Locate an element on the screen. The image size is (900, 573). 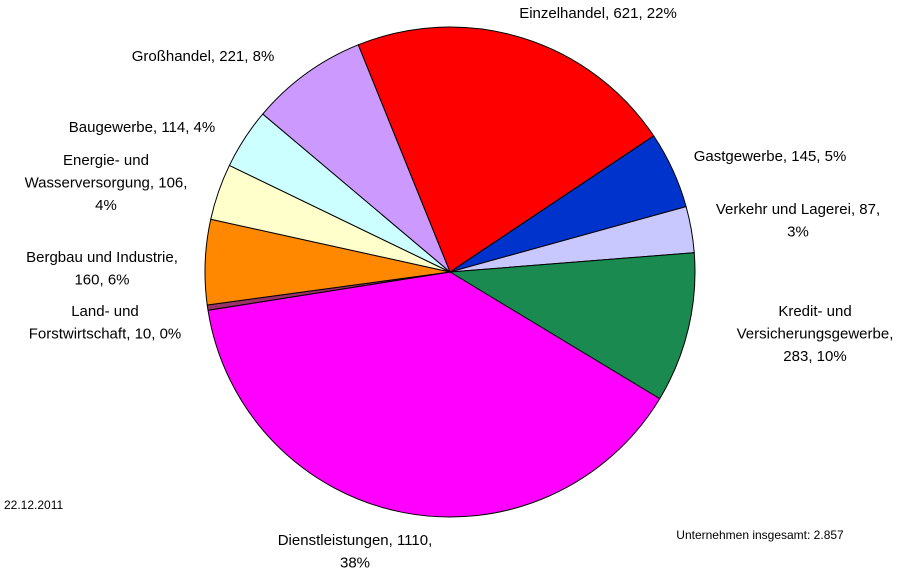
slice-label: 160, 6% is located at coordinates (101, 279).